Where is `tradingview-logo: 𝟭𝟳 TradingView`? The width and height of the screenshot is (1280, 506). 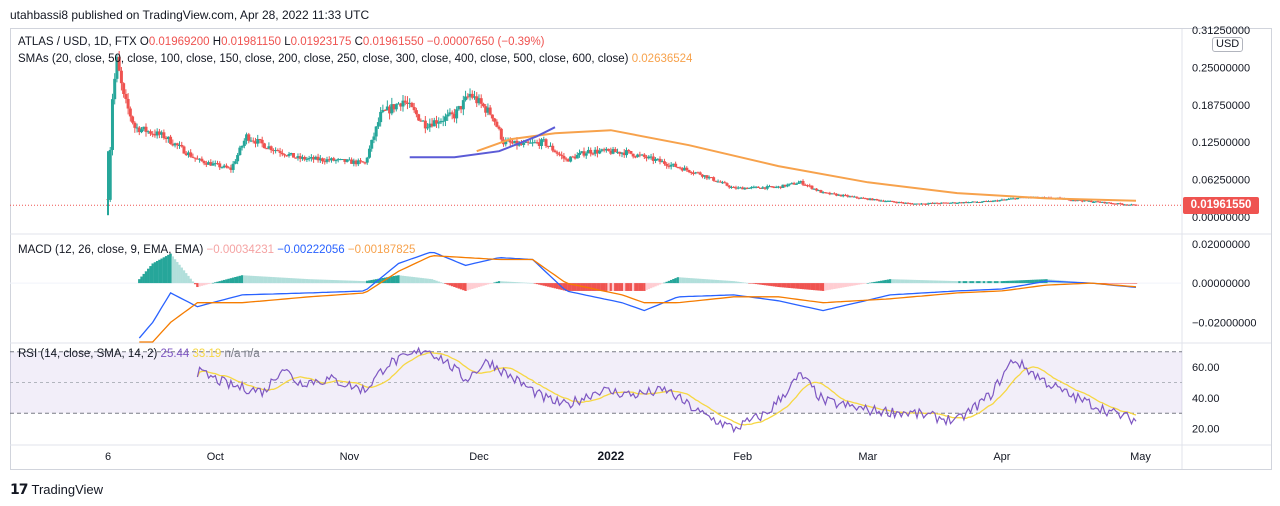
tradingview-logo: 𝟭𝟳 TradingView is located at coordinates (56, 489).